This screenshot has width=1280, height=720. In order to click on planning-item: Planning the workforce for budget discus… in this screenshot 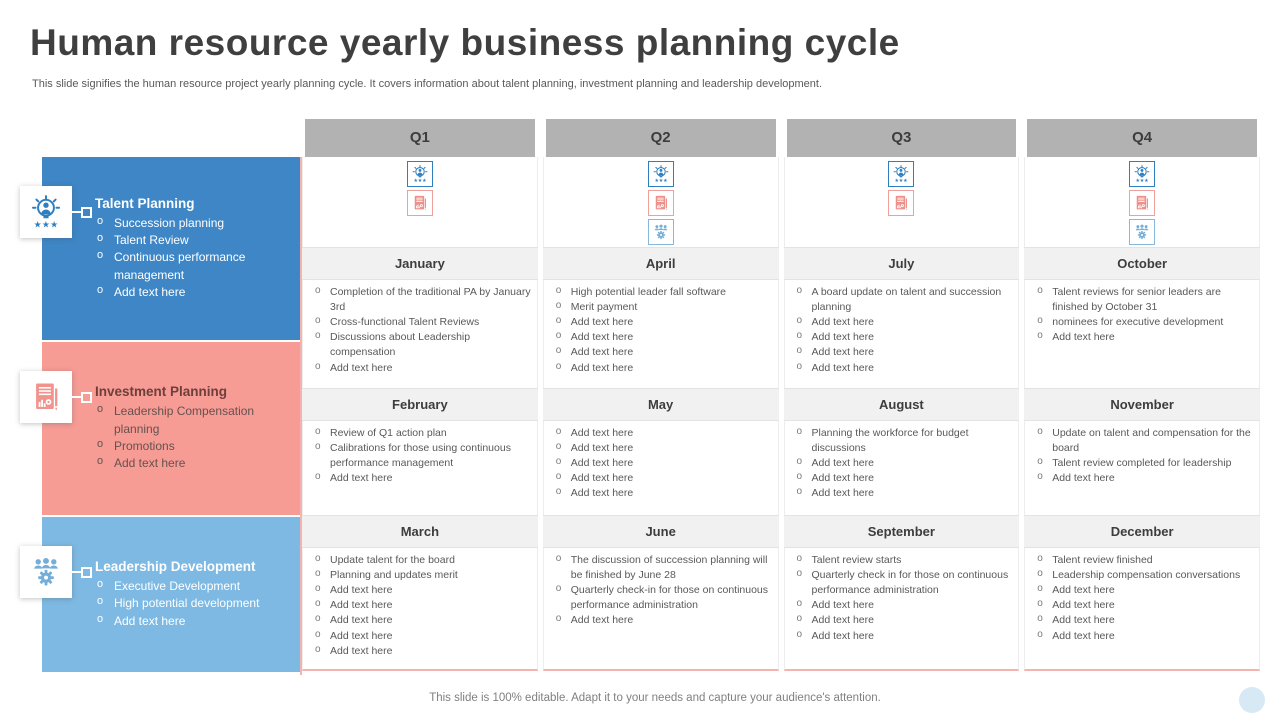, I will do `click(904, 440)`.